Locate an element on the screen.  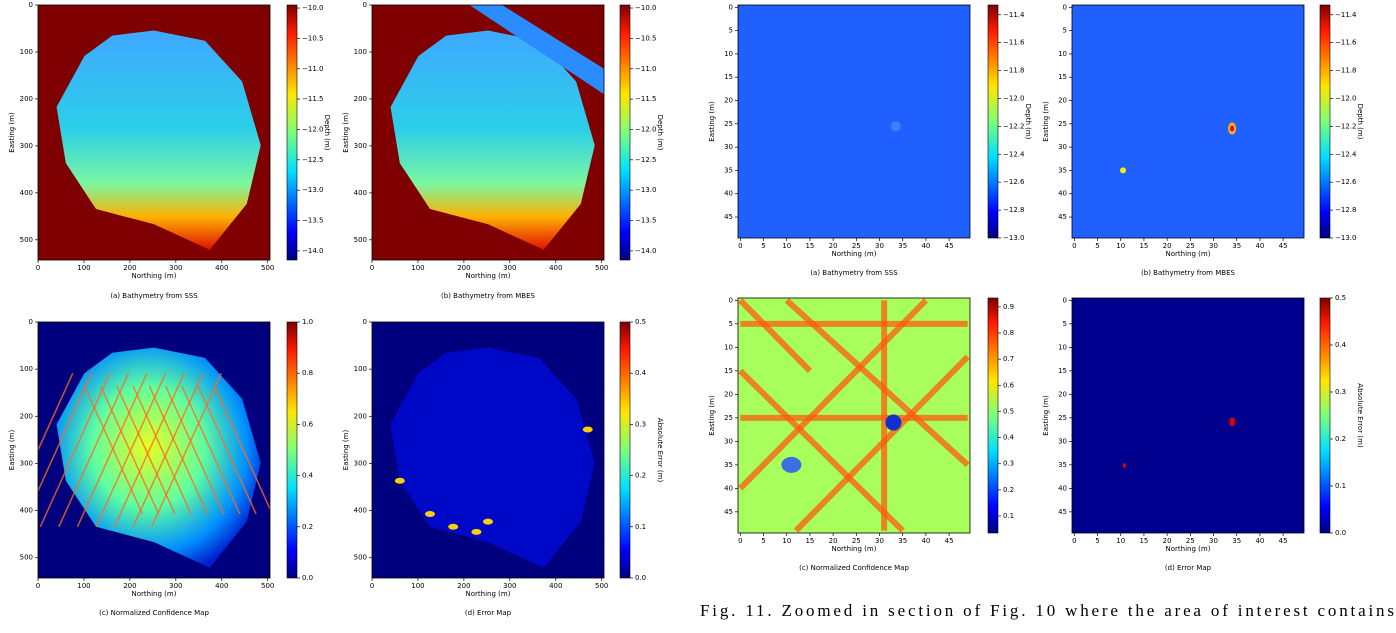
panel-caption: (d) Error Map is located at coordinates (1188, 568).